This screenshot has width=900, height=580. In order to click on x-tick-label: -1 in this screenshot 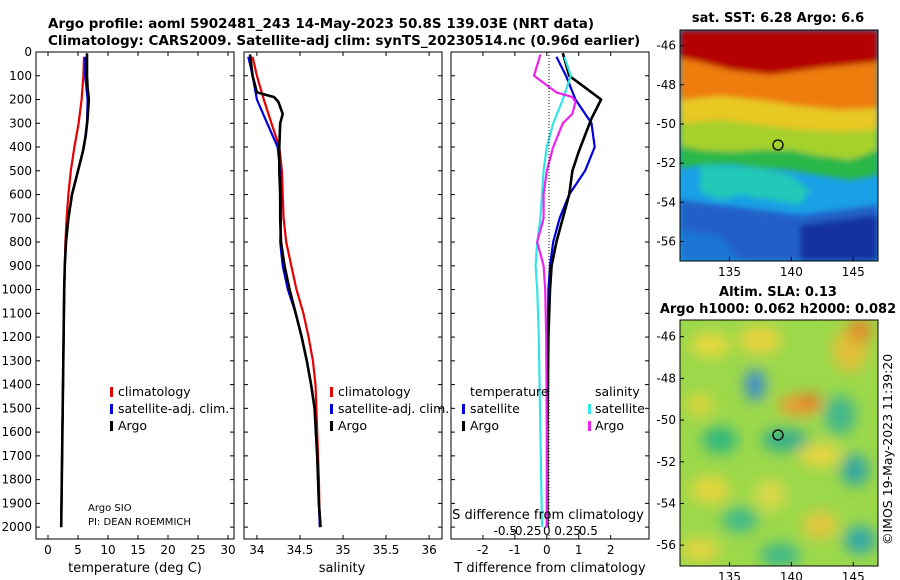, I will do `click(515, 550)`.